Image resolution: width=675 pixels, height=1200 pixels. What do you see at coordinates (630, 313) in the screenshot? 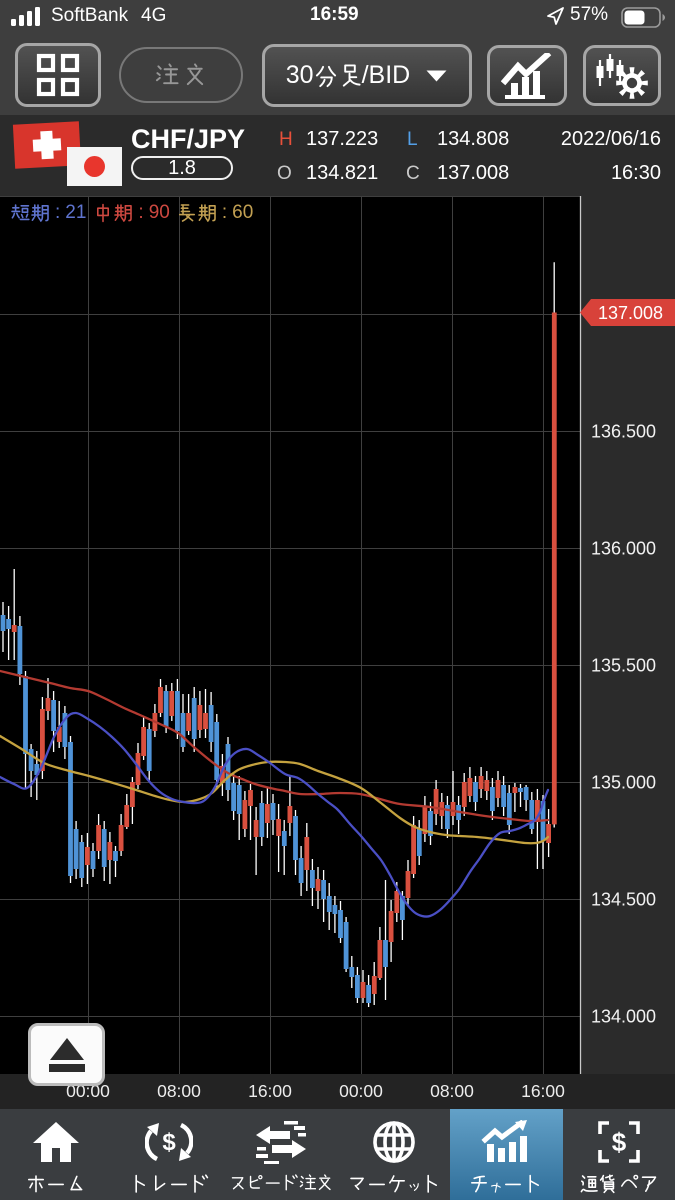
I see `svg-text: 137.008` at bounding box center [630, 313].